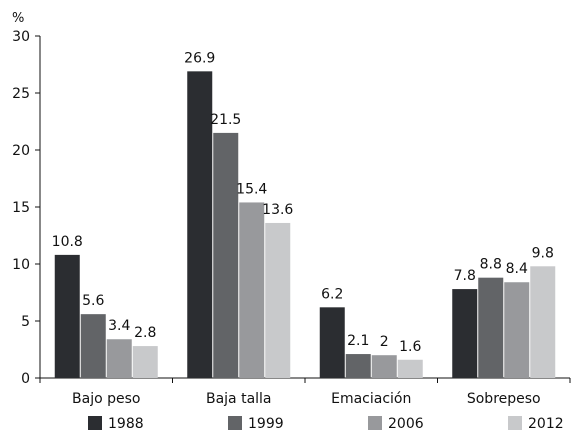 The width and height of the screenshot is (579, 442). I want to click on data-label: 8.4, so click(517, 269).